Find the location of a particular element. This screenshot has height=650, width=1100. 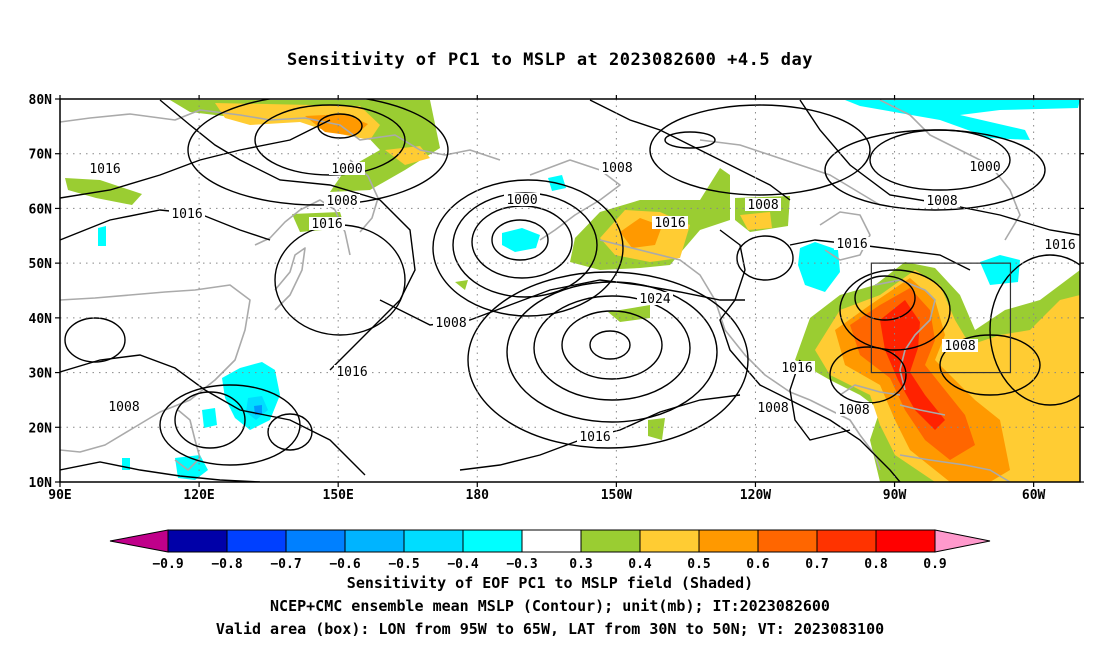

colorbar-label: 0.3 is located at coordinates (580, 564).